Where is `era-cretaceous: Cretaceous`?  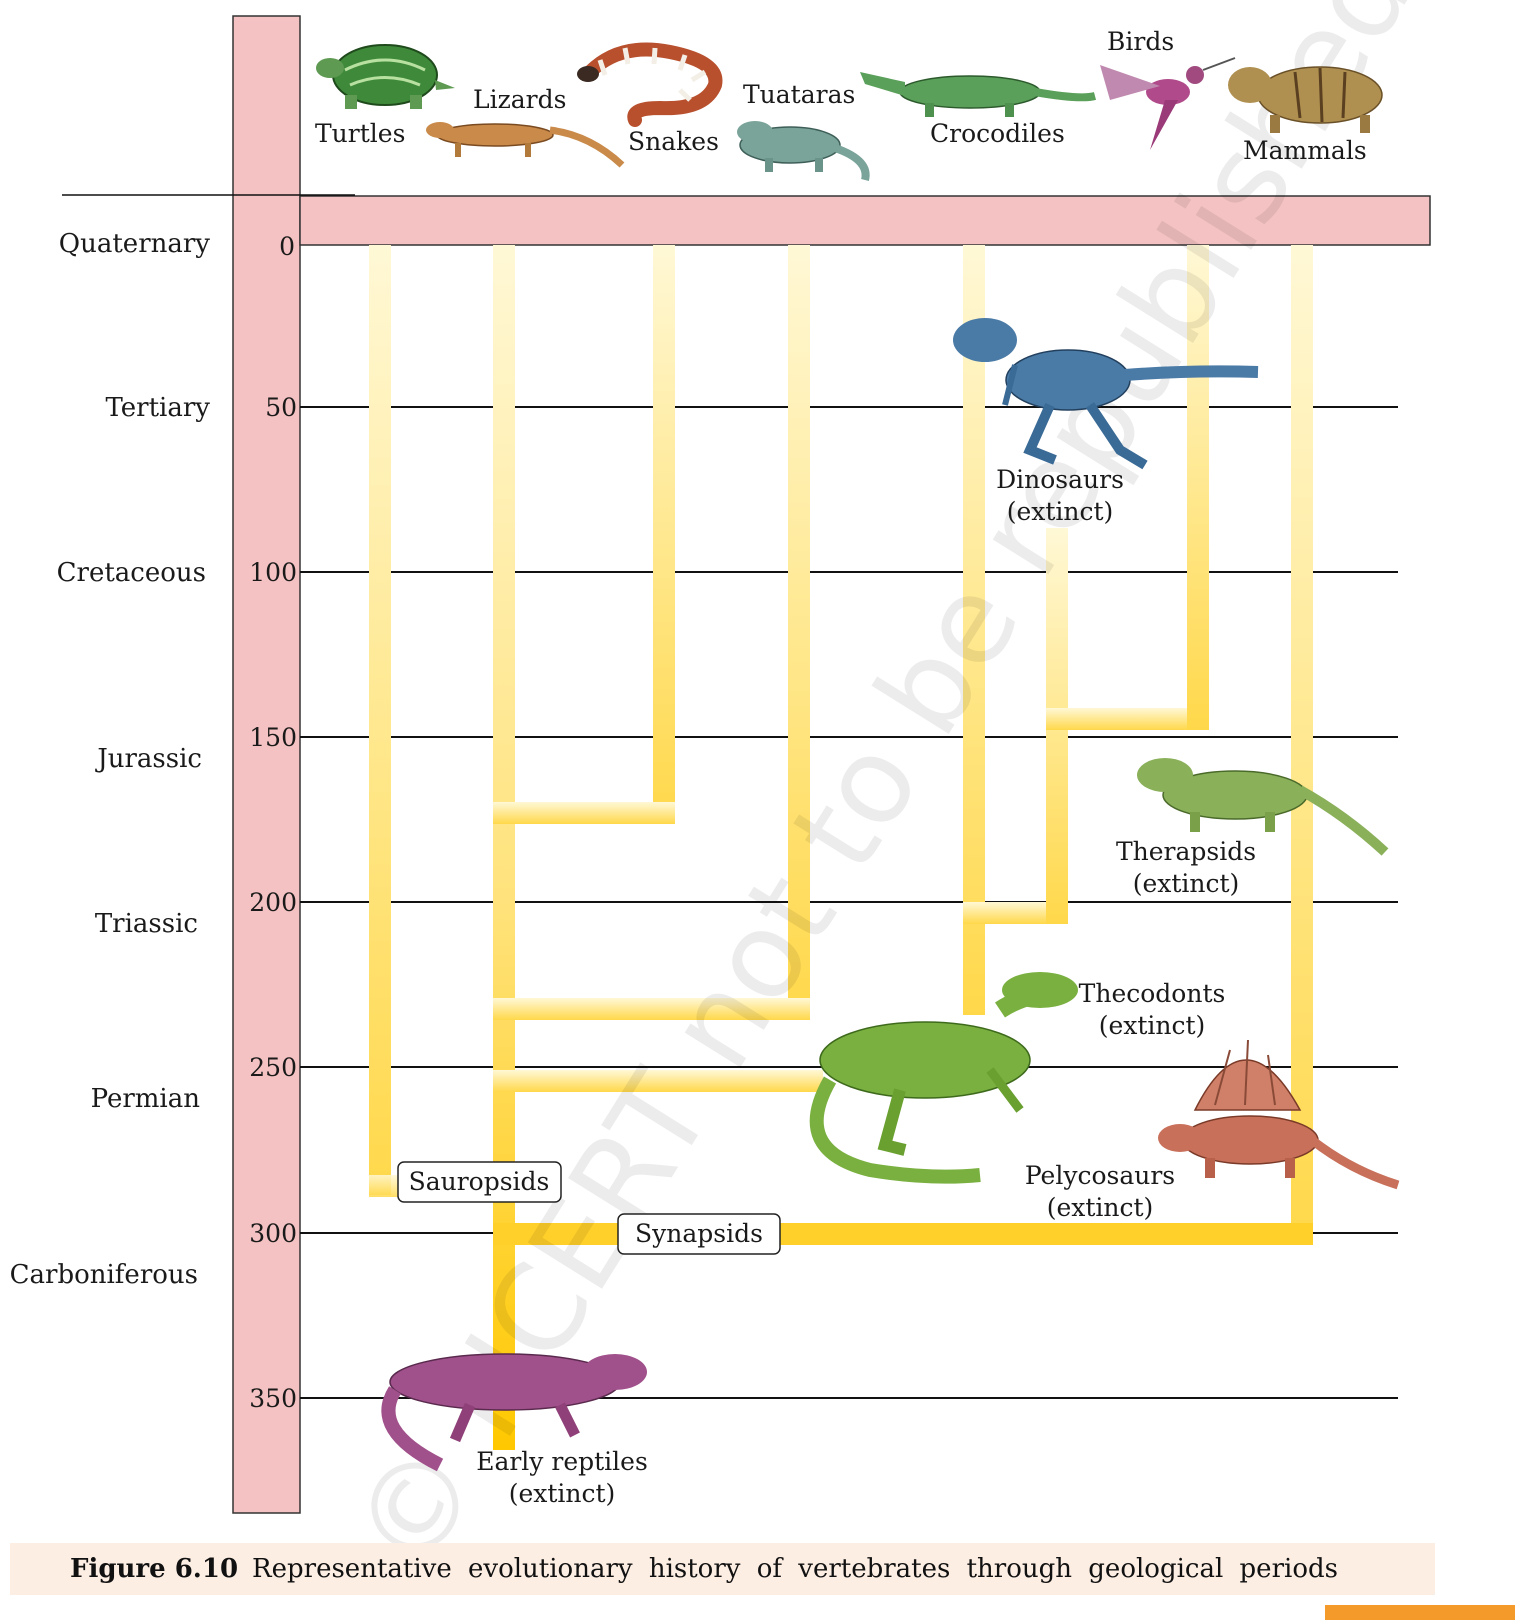 era-cretaceous: Cretaceous is located at coordinates (131, 573).